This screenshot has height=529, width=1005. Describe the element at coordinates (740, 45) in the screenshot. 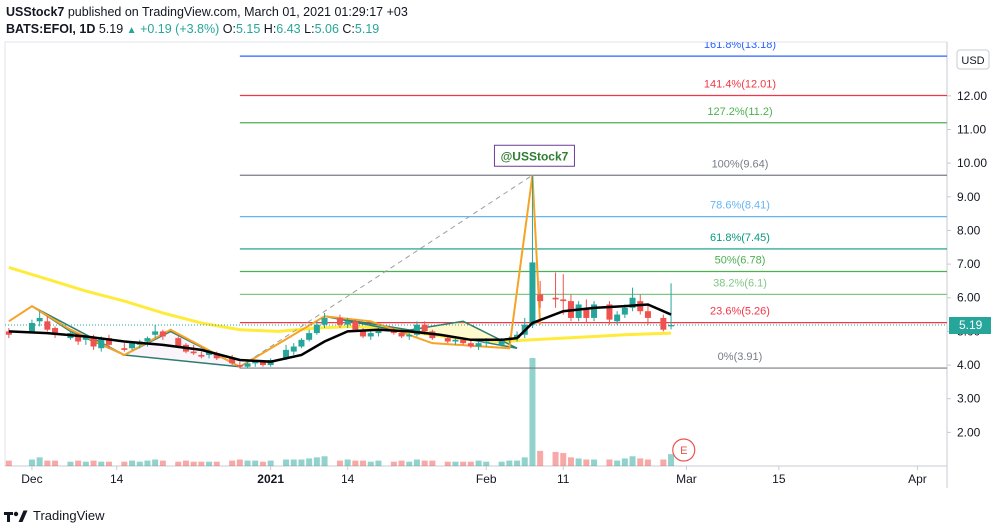

I see `fib-level-label: 161.8%(13.18)` at that location.